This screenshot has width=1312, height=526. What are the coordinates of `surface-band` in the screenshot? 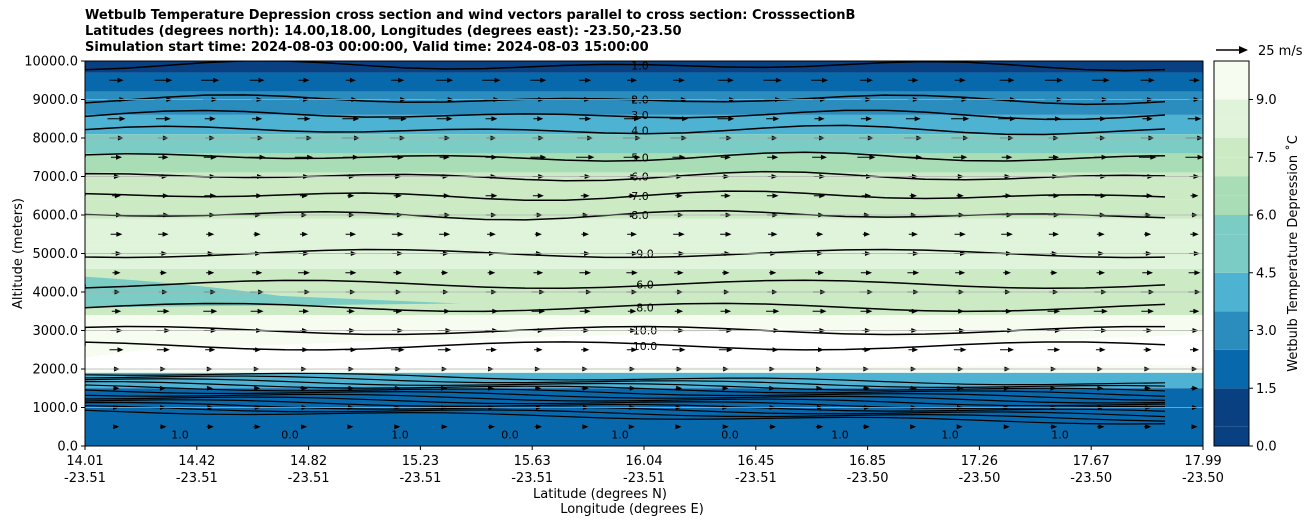 It's located at (644, 426).